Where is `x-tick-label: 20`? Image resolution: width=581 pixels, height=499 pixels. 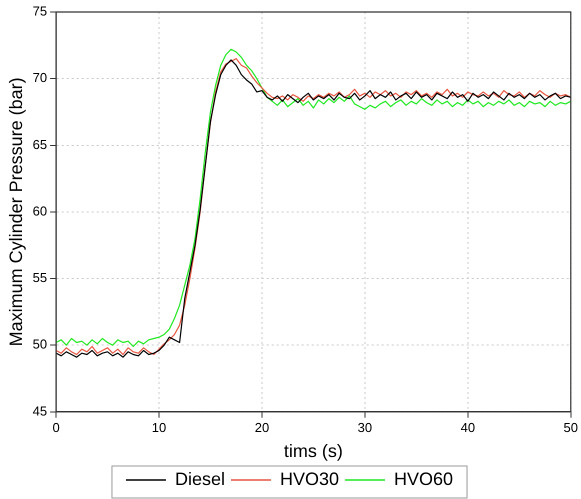 x-tick-label: 20 is located at coordinates (262, 428).